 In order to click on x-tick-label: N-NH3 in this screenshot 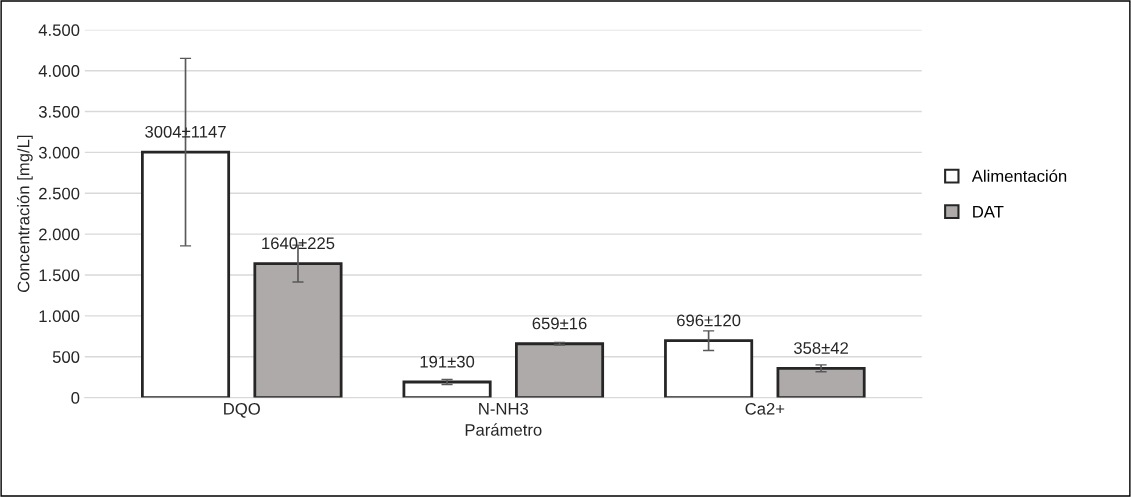, I will do `click(504, 408)`.